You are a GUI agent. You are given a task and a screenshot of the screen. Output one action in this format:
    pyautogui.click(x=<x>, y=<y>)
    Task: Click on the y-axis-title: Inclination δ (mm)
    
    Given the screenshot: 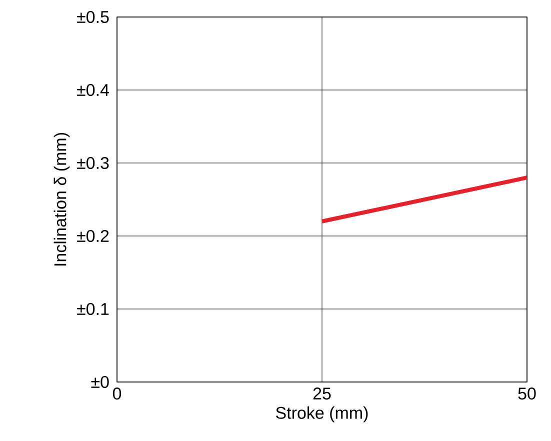 What is the action you would take?
    pyautogui.click(x=62, y=199)
    